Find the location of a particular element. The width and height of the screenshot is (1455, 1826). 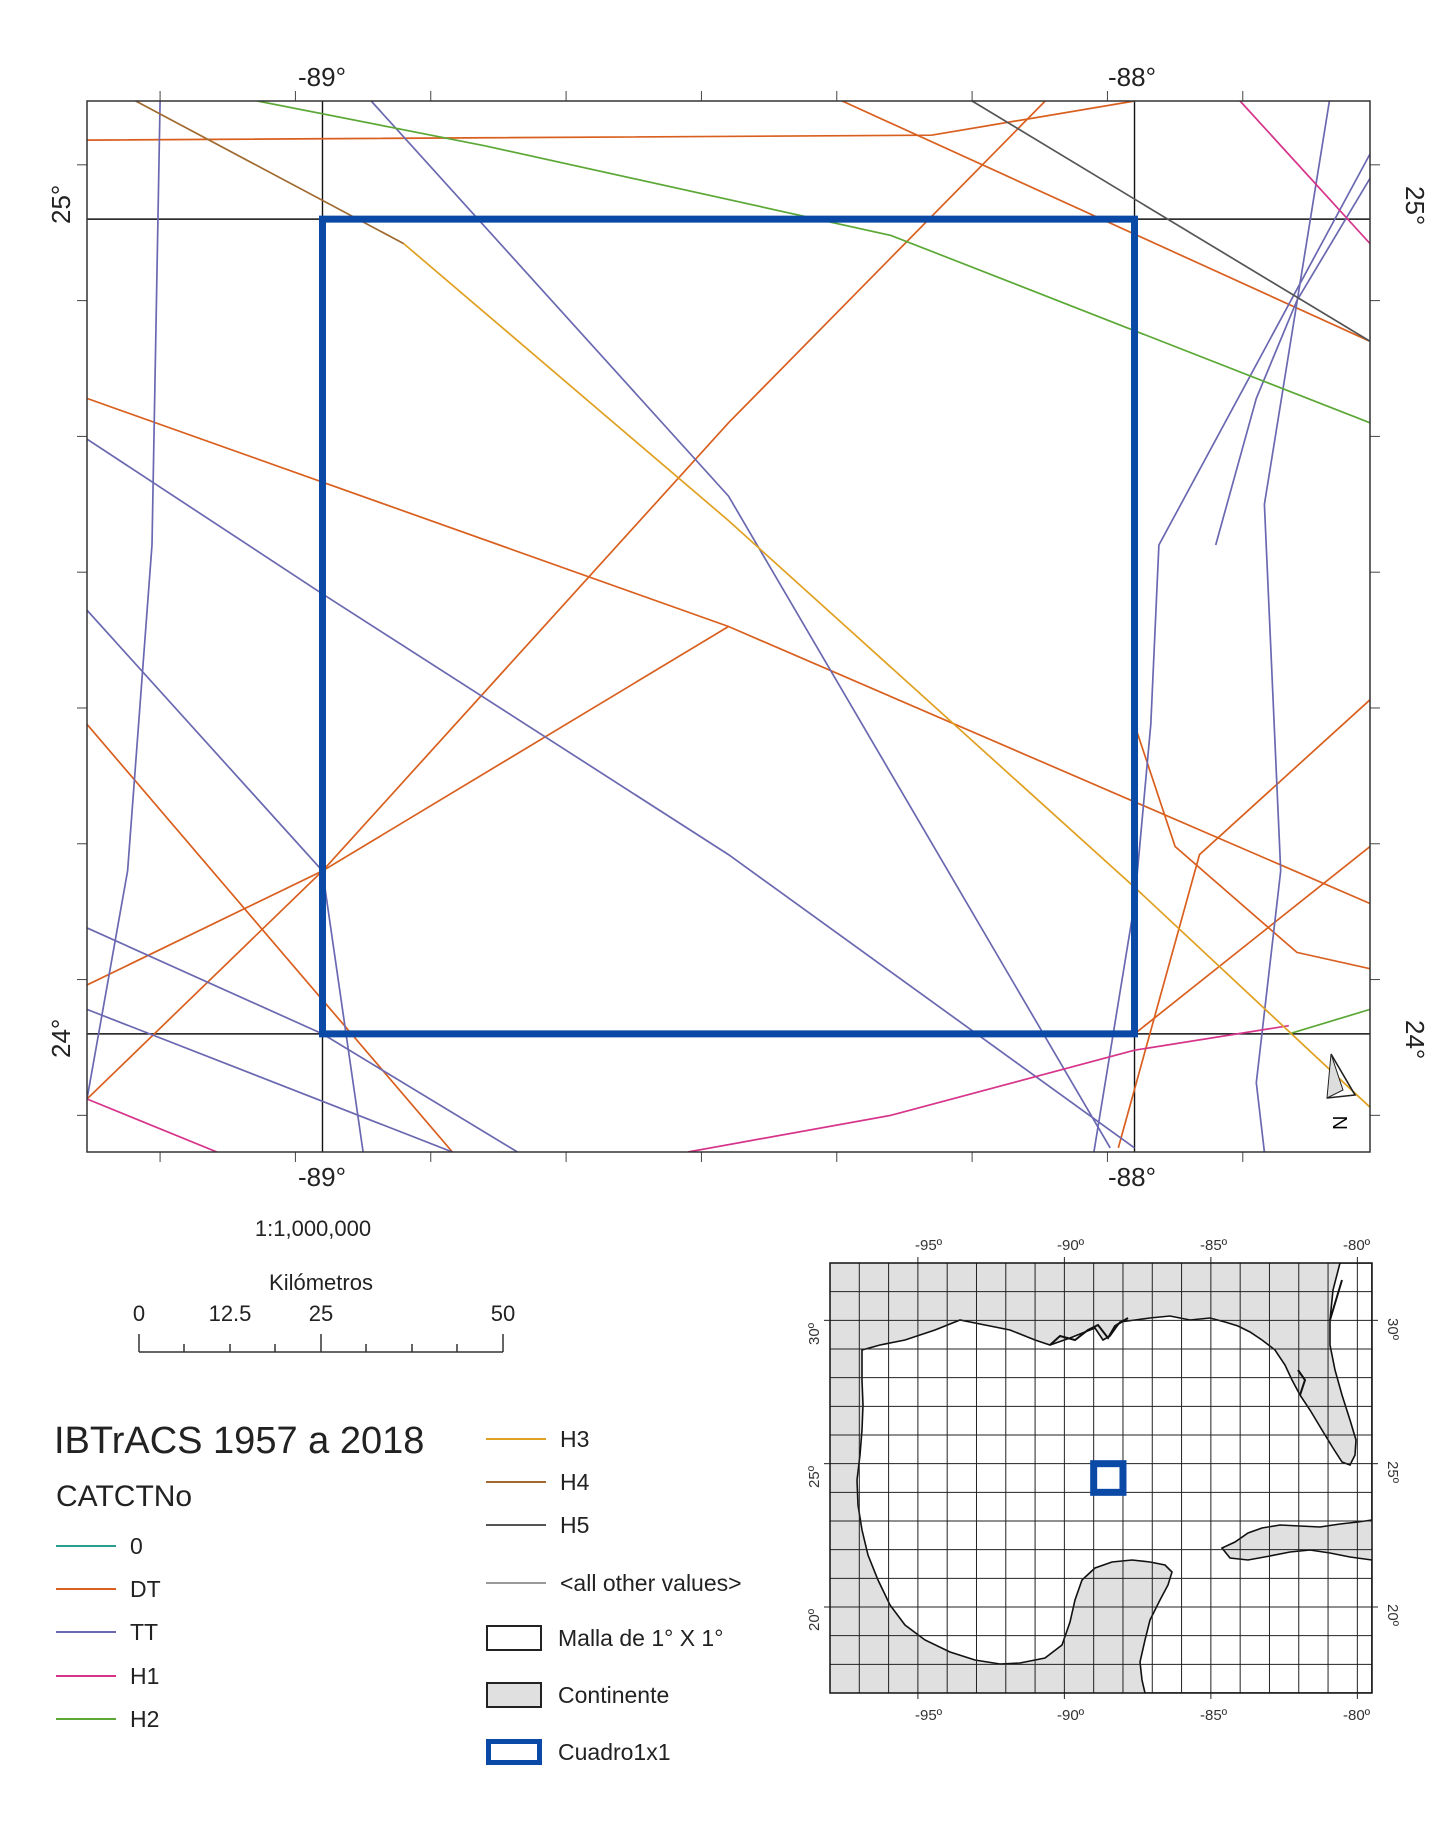

inset-frame-ticks is located at coordinates (1101, 1478).